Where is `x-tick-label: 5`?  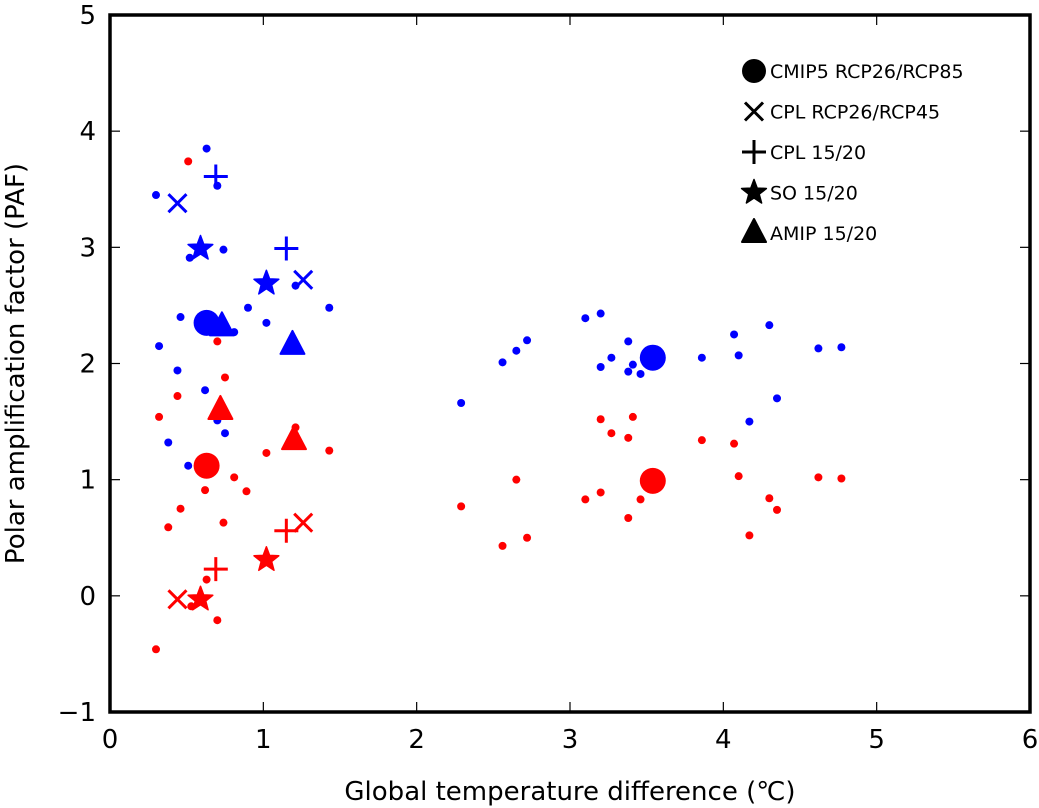 x-tick-label: 5 is located at coordinates (876, 740).